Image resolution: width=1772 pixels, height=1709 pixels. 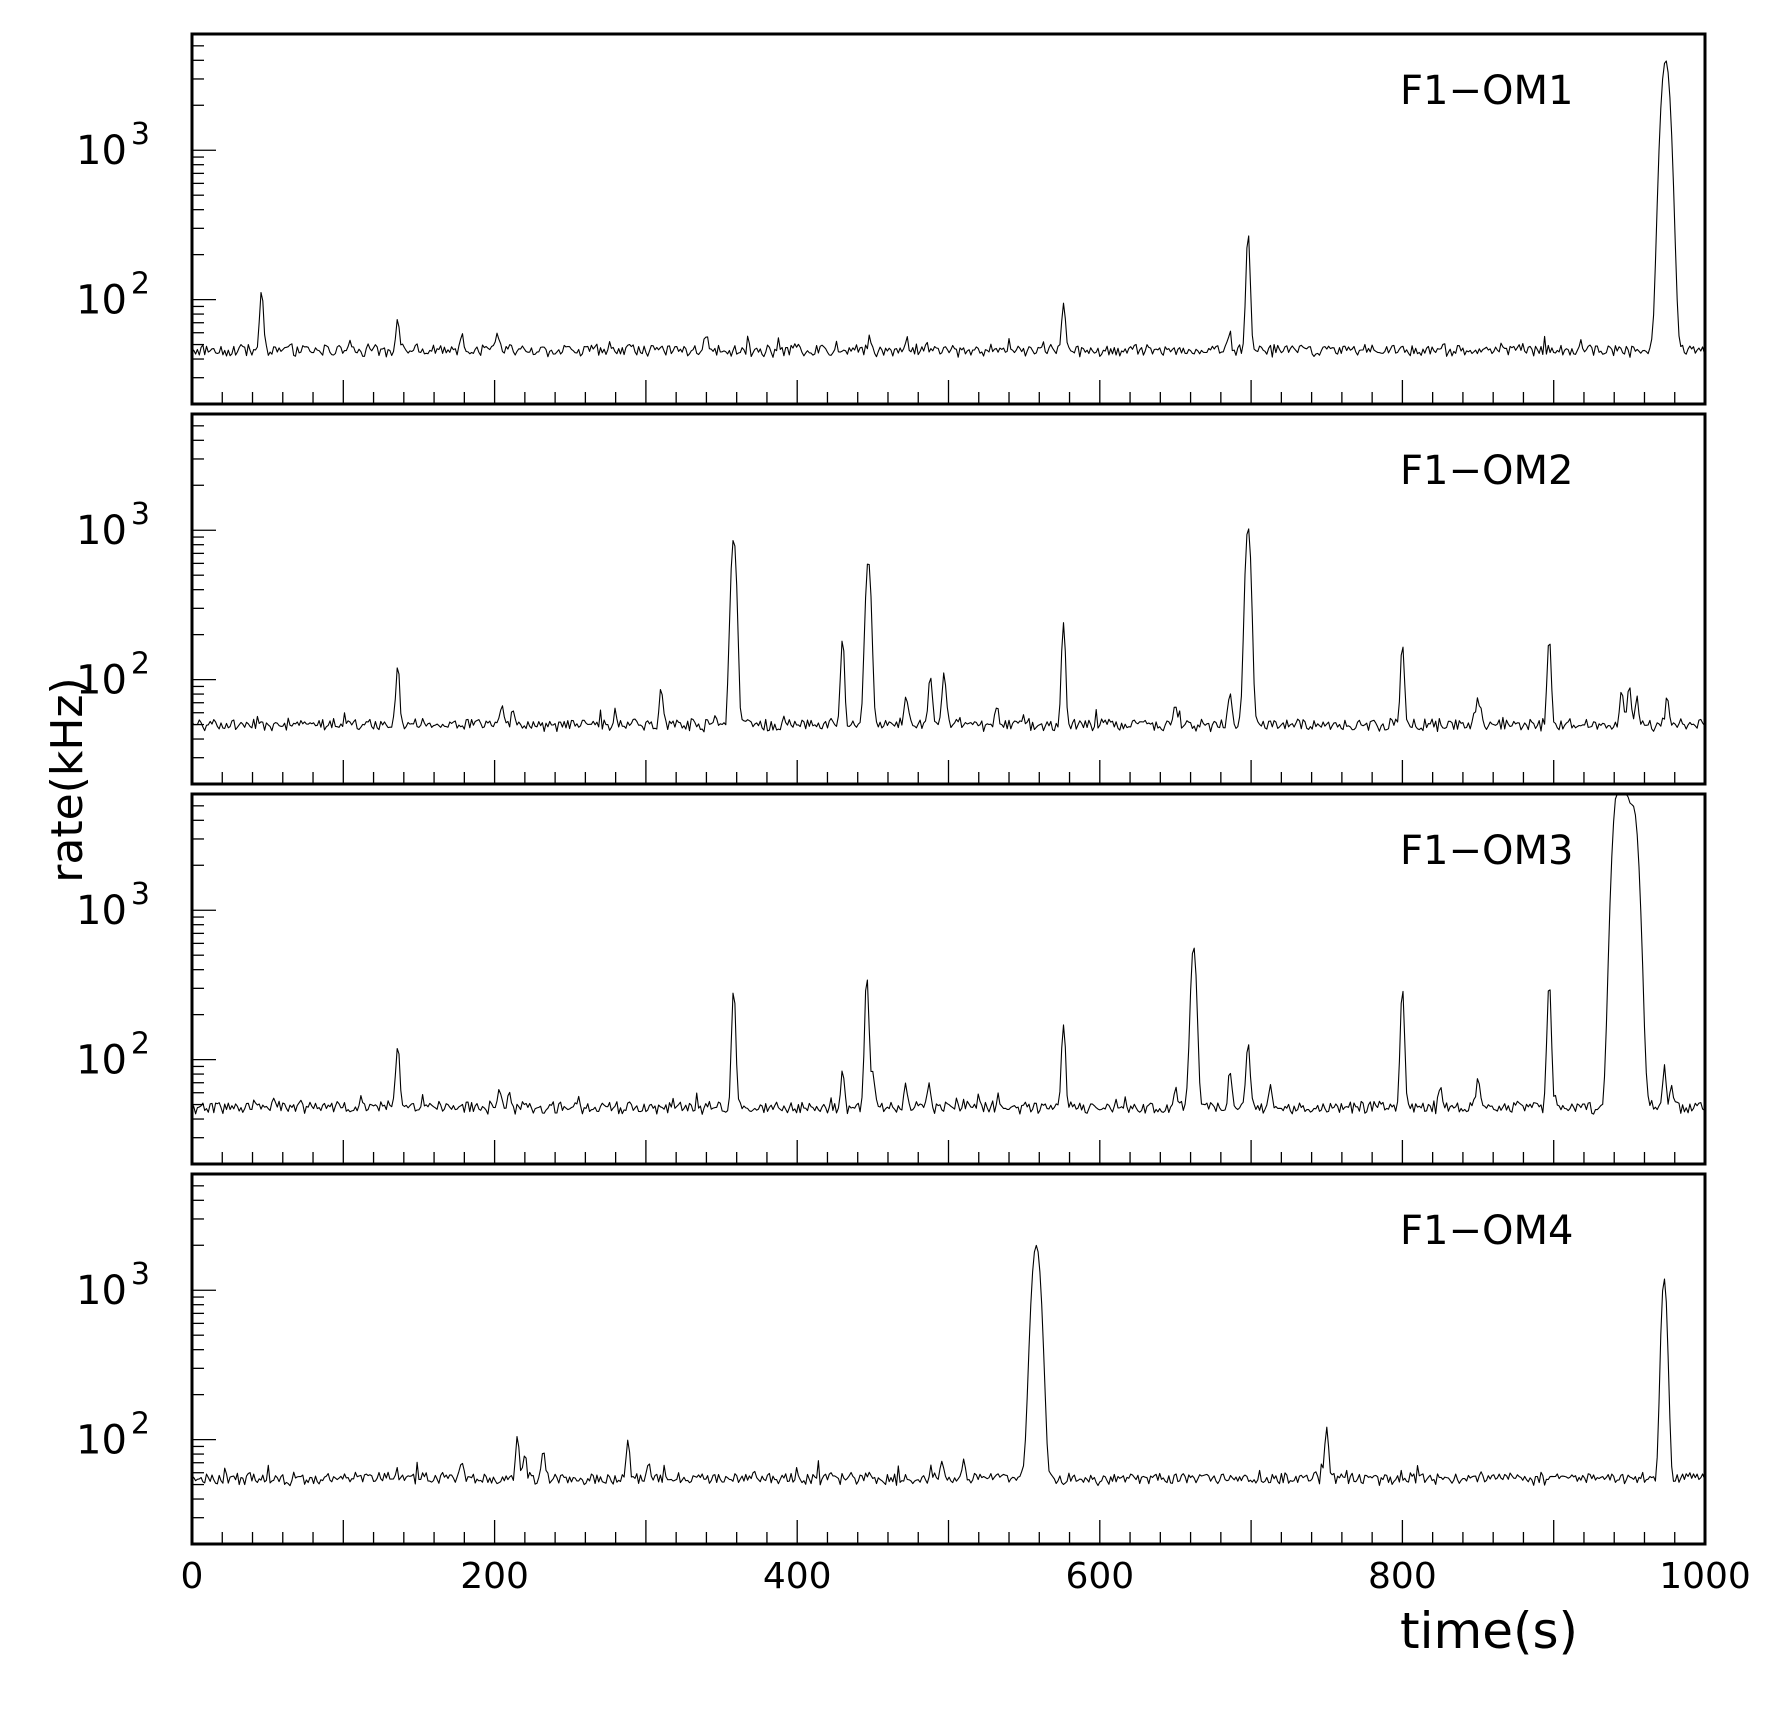 I want to click on panel-label: F1−OM2, so click(x=1486, y=471).